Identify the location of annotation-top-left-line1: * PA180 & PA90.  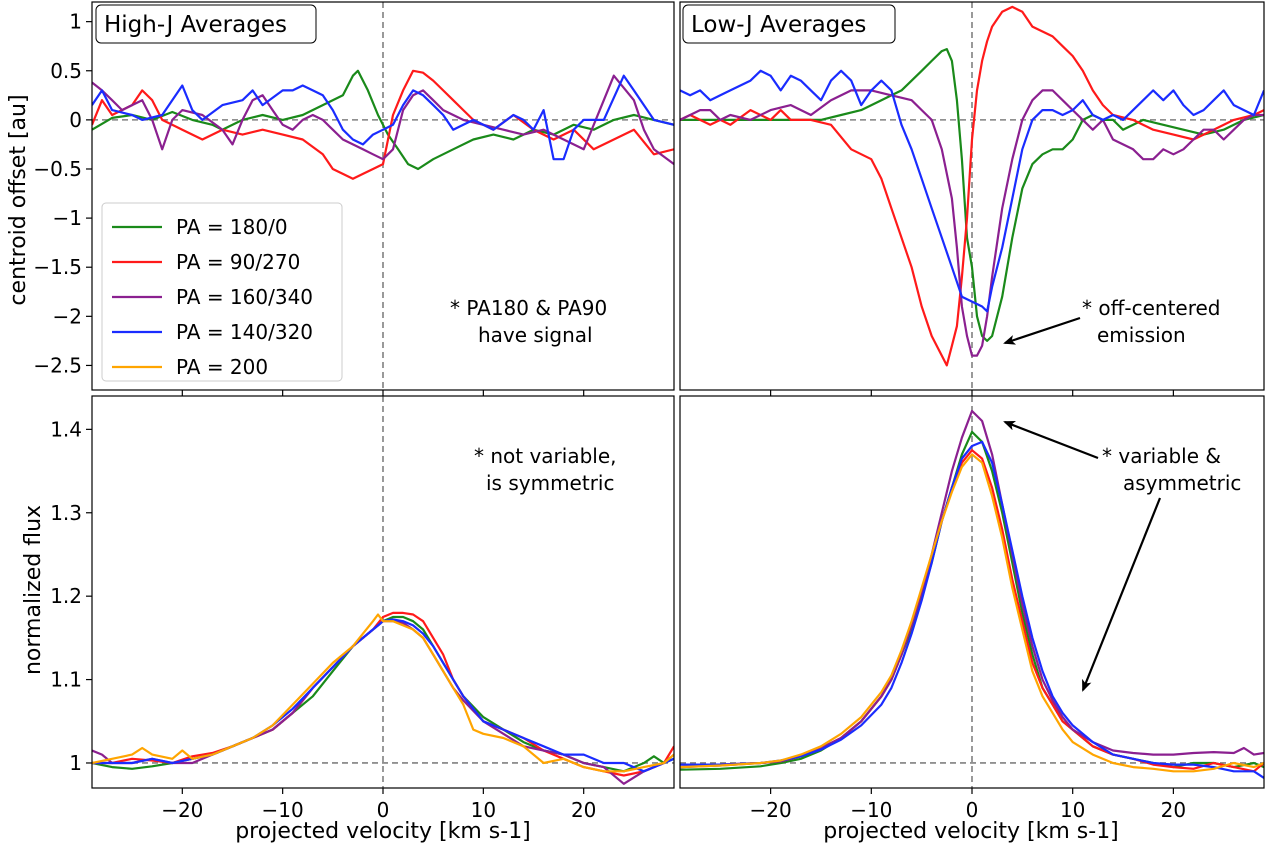
(528, 308).